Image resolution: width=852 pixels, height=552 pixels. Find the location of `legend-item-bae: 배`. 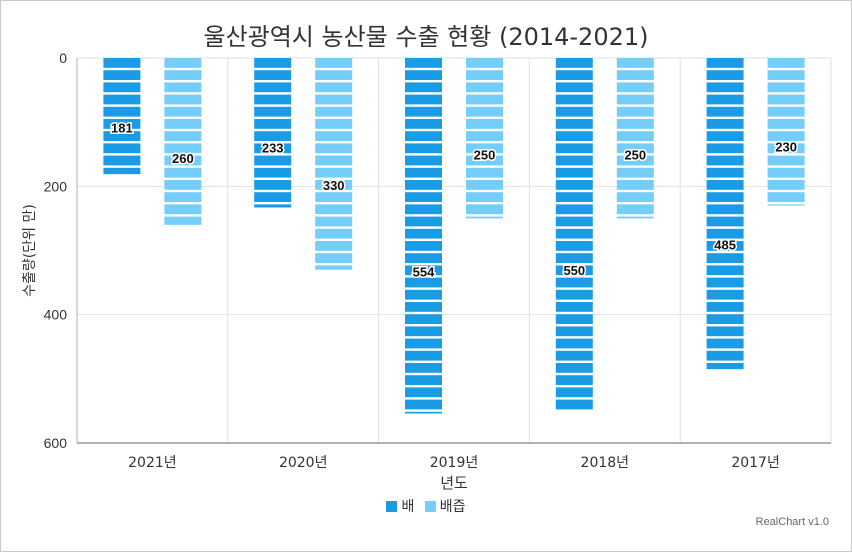

legend-item-bae: 배 is located at coordinates (400, 506).